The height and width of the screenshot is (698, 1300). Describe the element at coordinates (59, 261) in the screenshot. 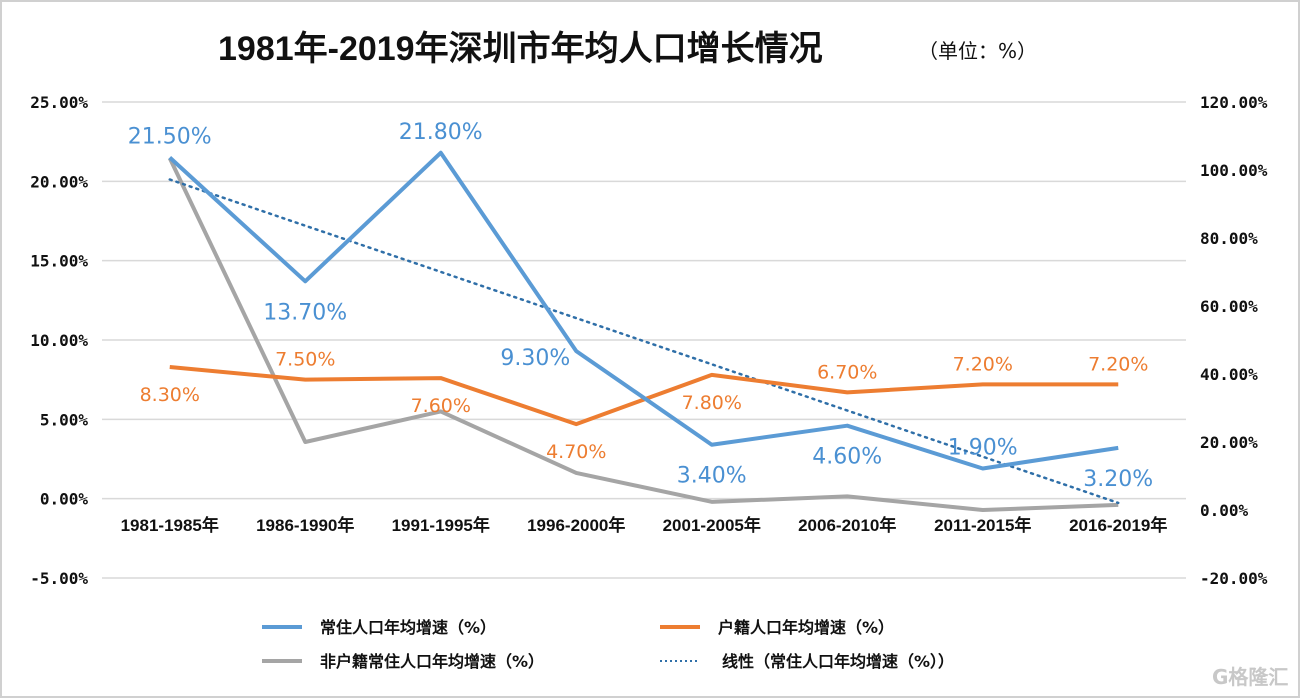

I see `left-tick-label: 15.00%` at that location.